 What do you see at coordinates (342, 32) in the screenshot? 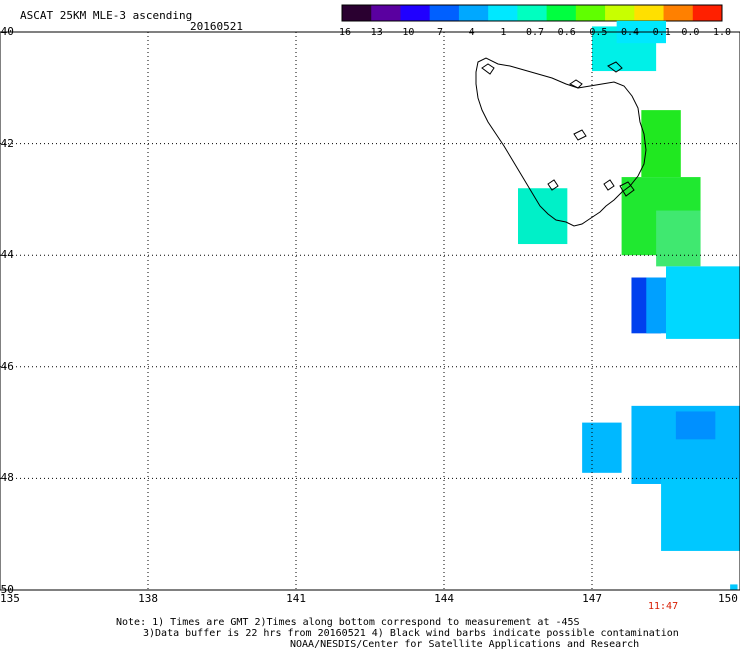
I see `colorbar-label: -16` at bounding box center [342, 32].